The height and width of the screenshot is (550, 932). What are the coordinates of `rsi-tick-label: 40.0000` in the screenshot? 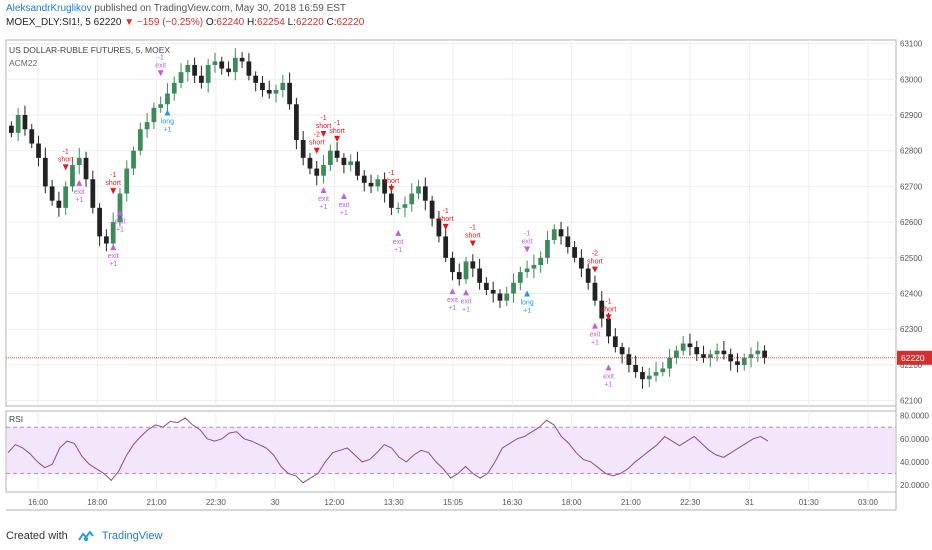 It's located at (914, 462).